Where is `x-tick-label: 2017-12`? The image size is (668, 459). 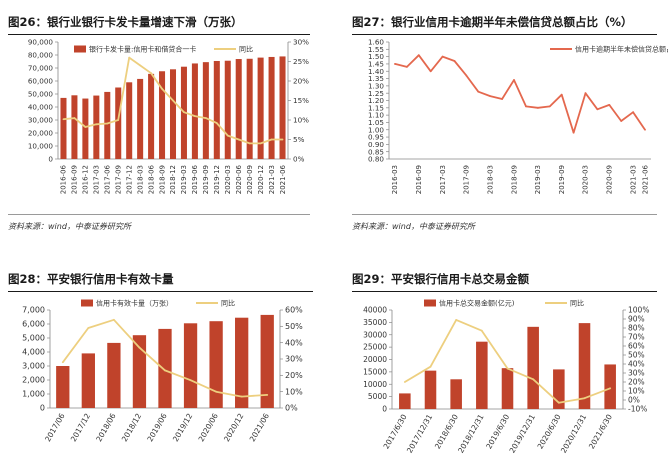 x-tick-label: 2017-12 is located at coordinates (129, 179).